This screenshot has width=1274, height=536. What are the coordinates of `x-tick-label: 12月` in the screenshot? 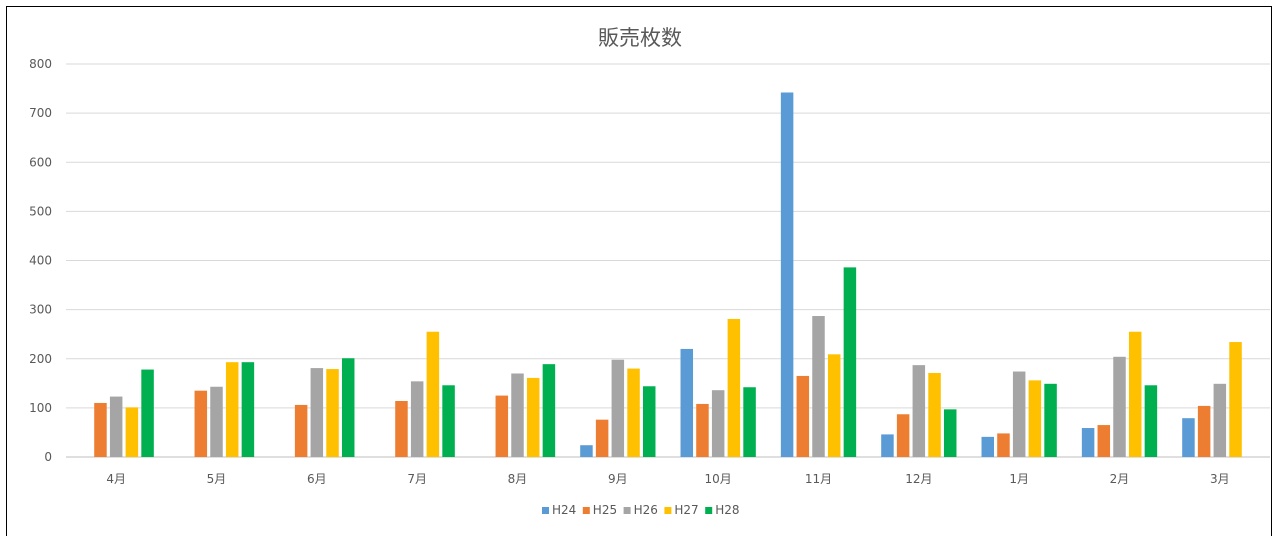 It's located at (918, 479).